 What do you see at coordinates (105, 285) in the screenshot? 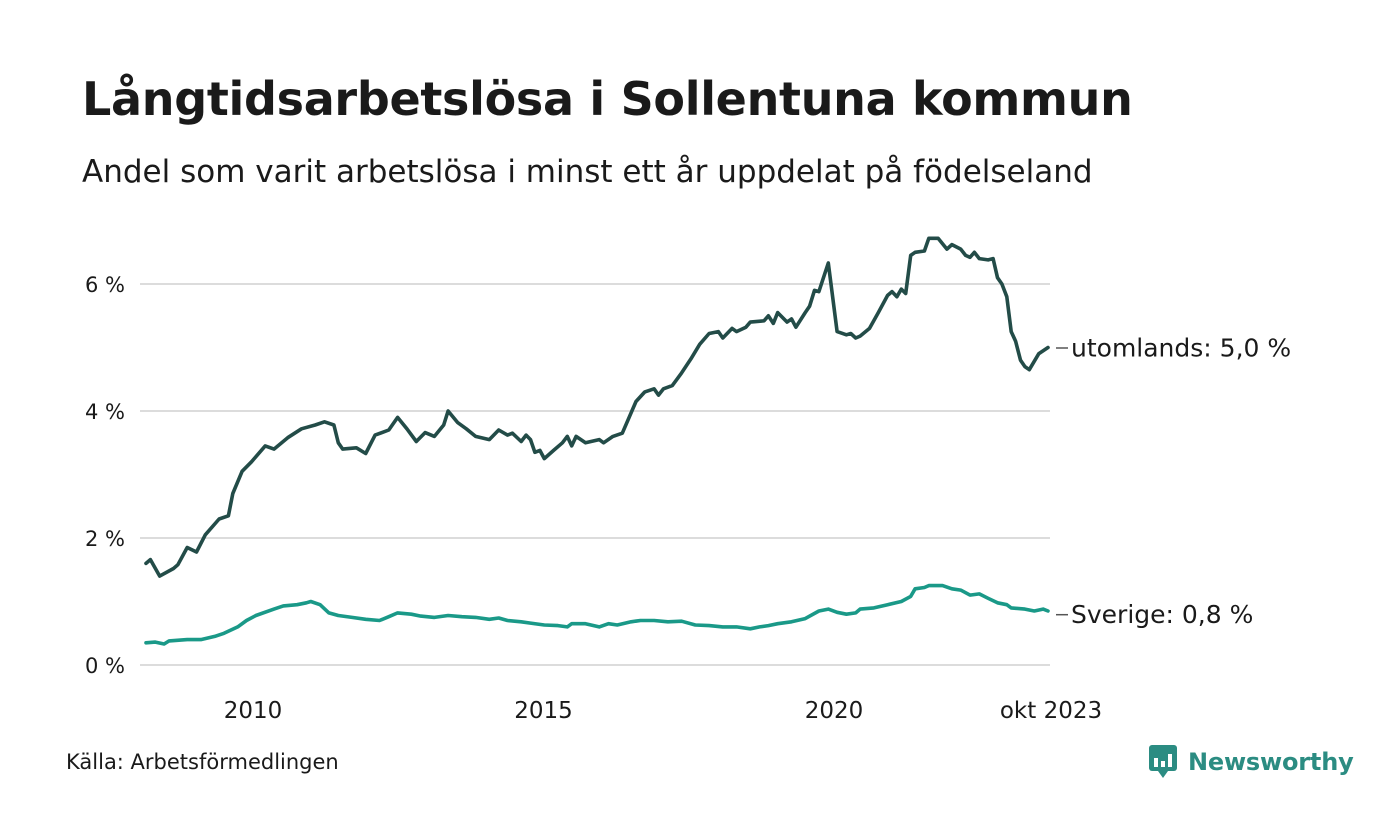
I see `y-tick-label: 6 %` at bounding box center [105, 285].